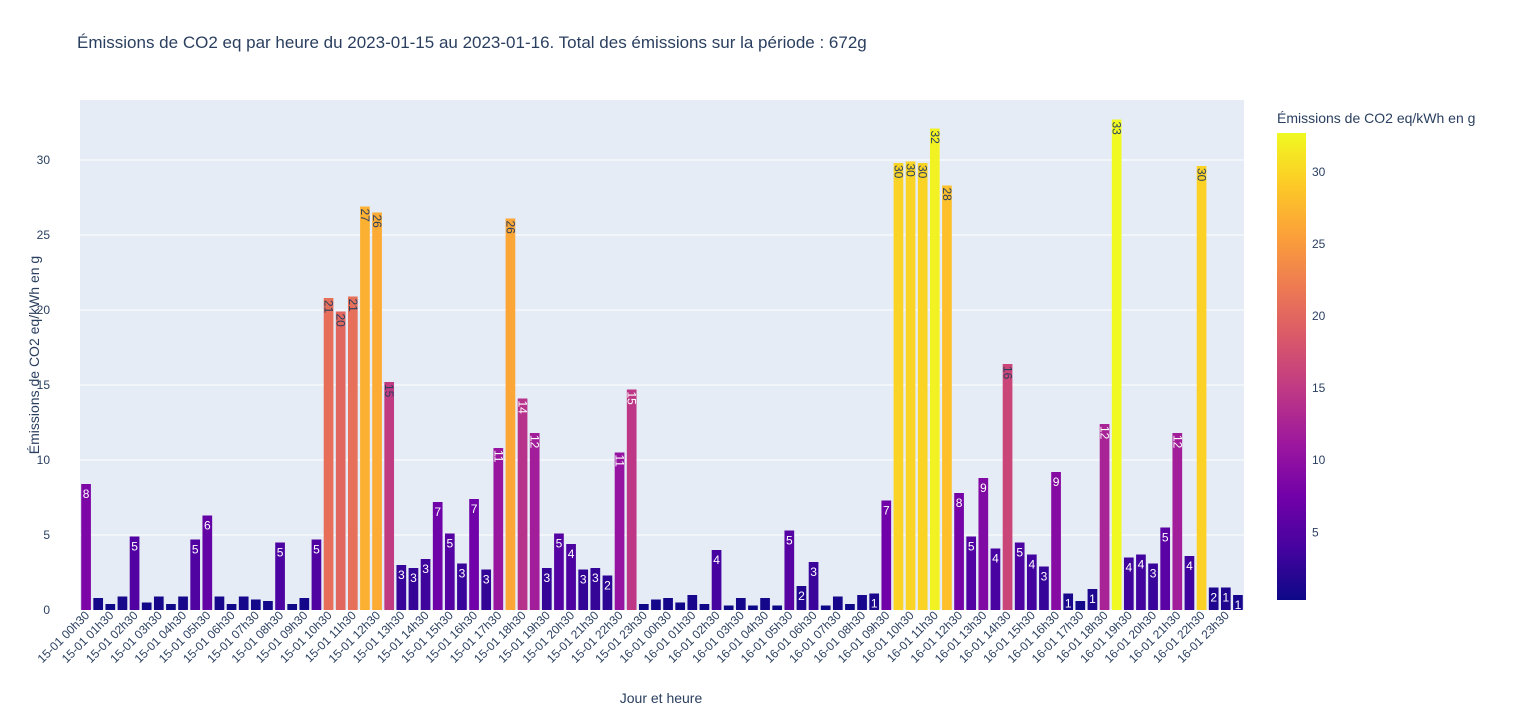 The image size is (1520, 715). What do you see at coordinates (46, 535) in the screenshot?
I see `y-tick-label: 5` at bounding box center [46, 535].